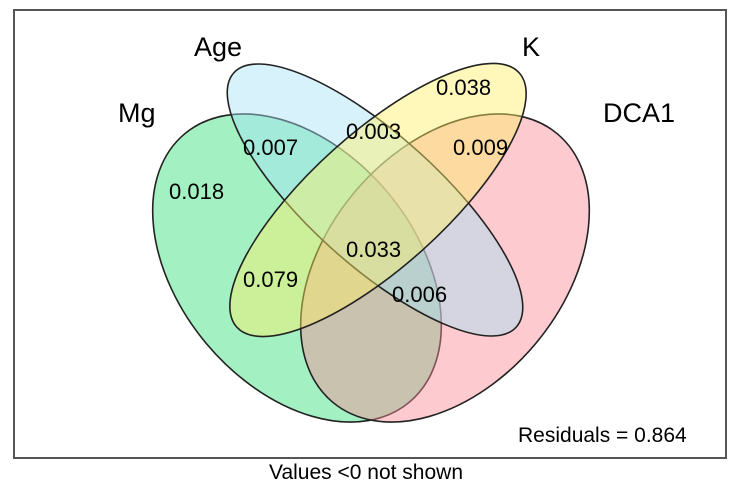  Describe the element at coordinates (218, 47) in the screenshot. I see `set-label-age: Age` at that location.